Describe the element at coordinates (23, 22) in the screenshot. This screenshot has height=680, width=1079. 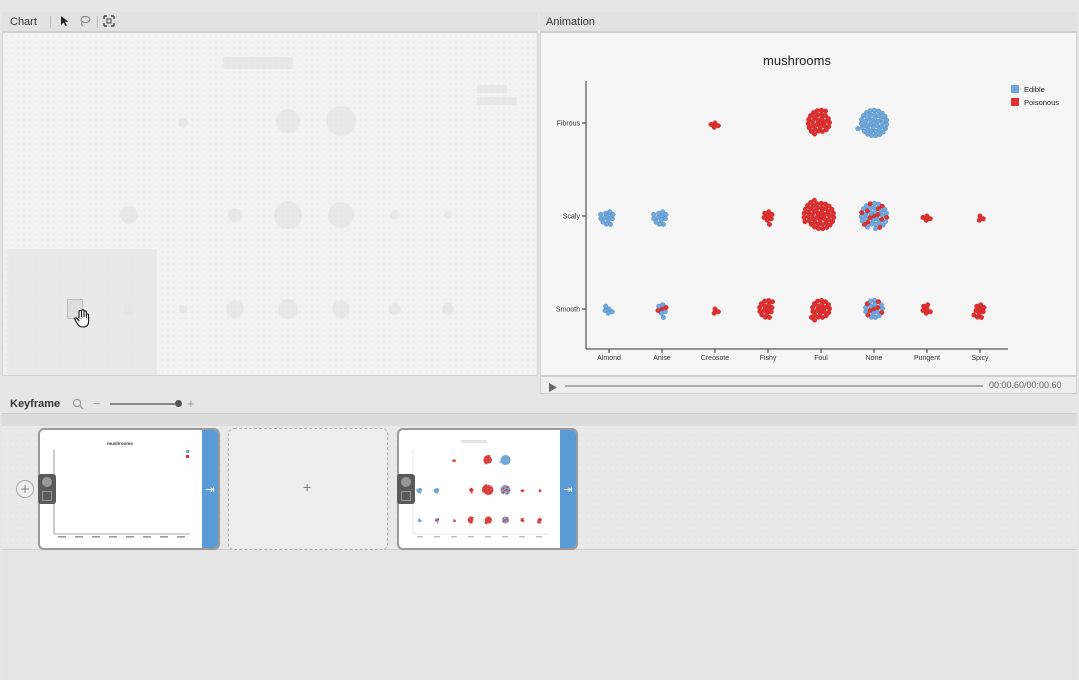
I see `chart-panel-title: Chart` at that location.